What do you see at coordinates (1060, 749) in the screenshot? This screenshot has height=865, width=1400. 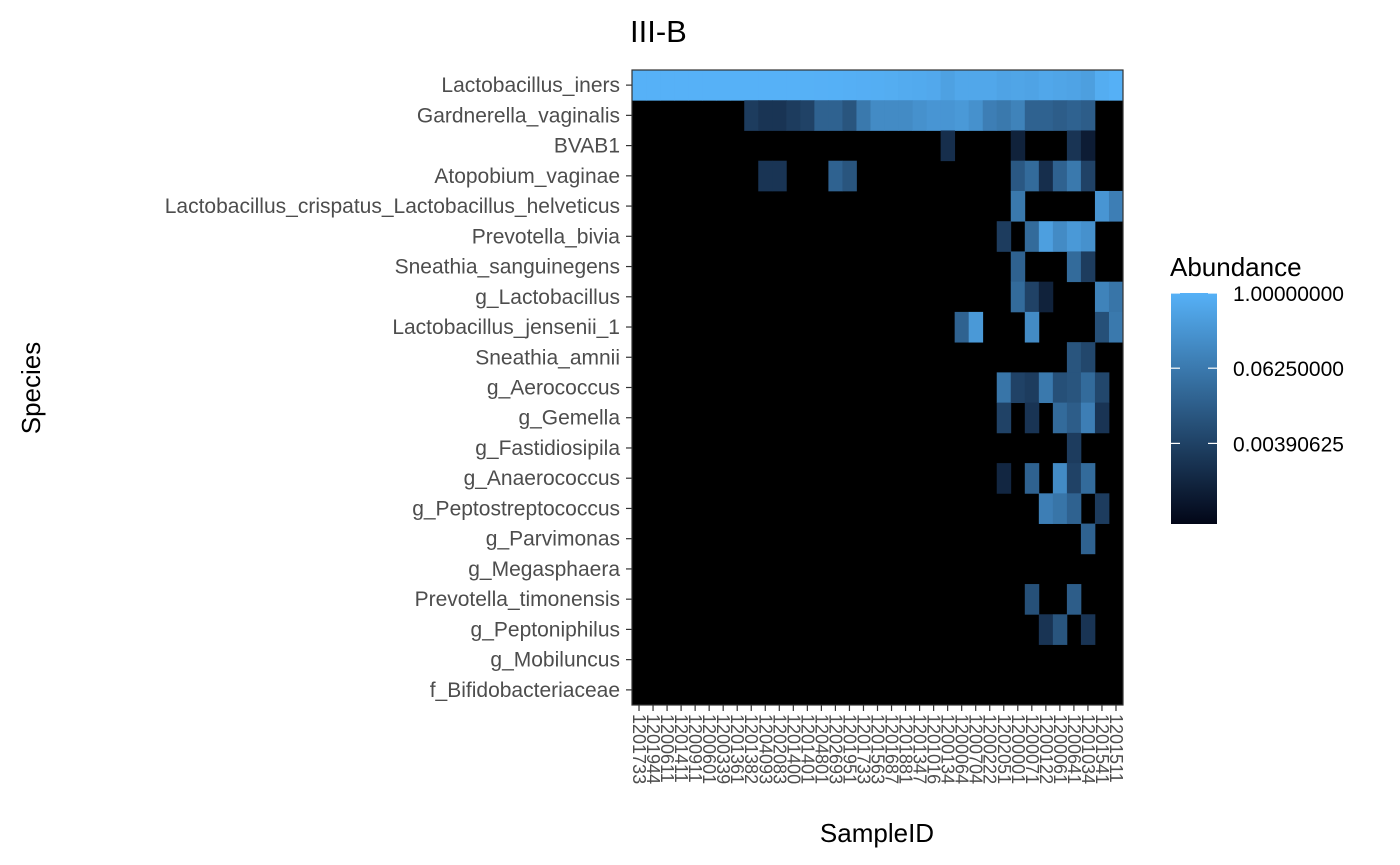 I see `x-tick-label: 1200061` at bounding box center [1060, 749].